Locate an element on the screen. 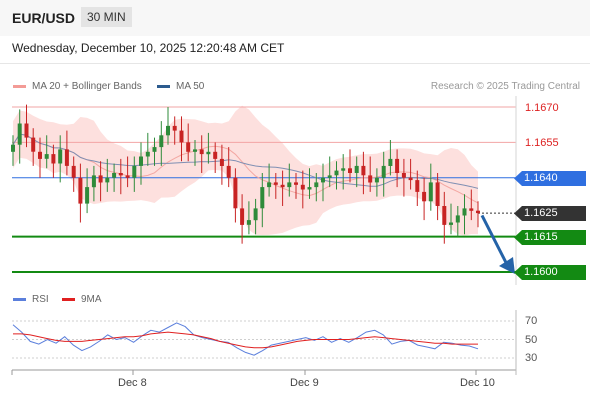 The height and width of the screenshot is (400, 590). chart-header: EUR/USD 30 MIN is located at coordinates (295, 18).